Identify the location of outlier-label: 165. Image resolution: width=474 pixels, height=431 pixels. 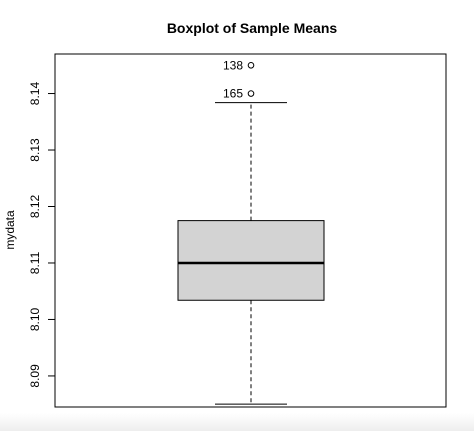
(233, 94).